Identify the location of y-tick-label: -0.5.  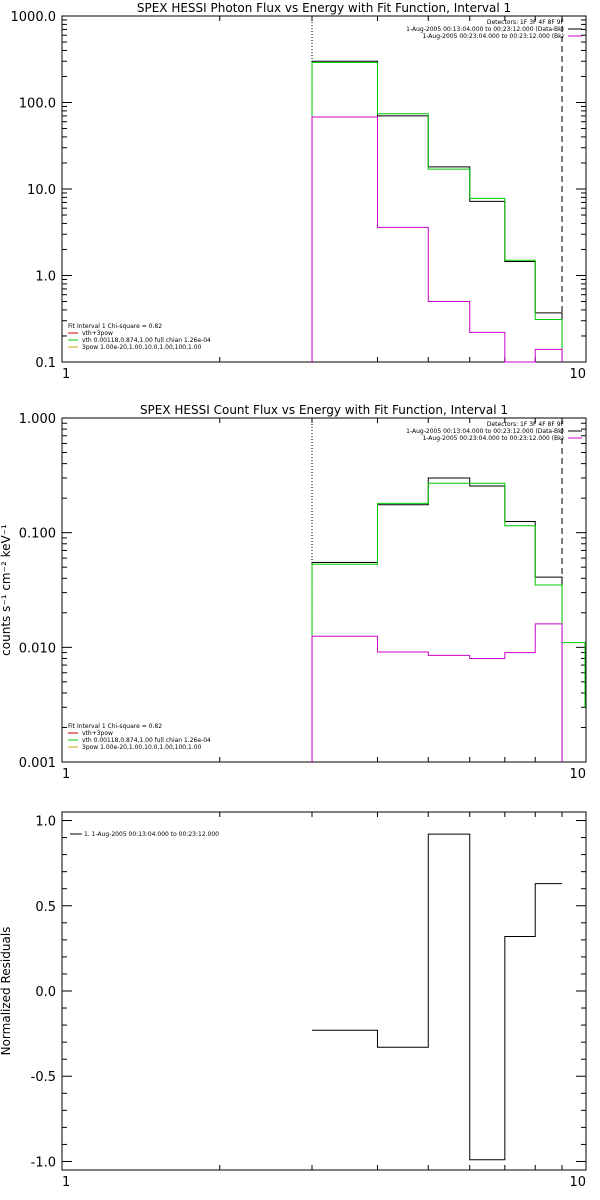
(43, 1077).